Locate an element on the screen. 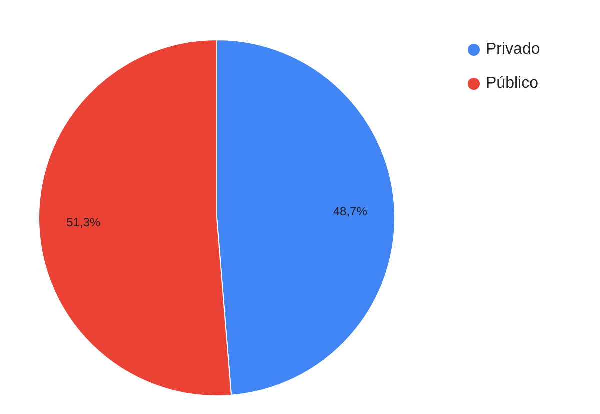 The height and width of the screenshot is (414, 600). data-label: 51,3% is located at coordinates (83, 223).